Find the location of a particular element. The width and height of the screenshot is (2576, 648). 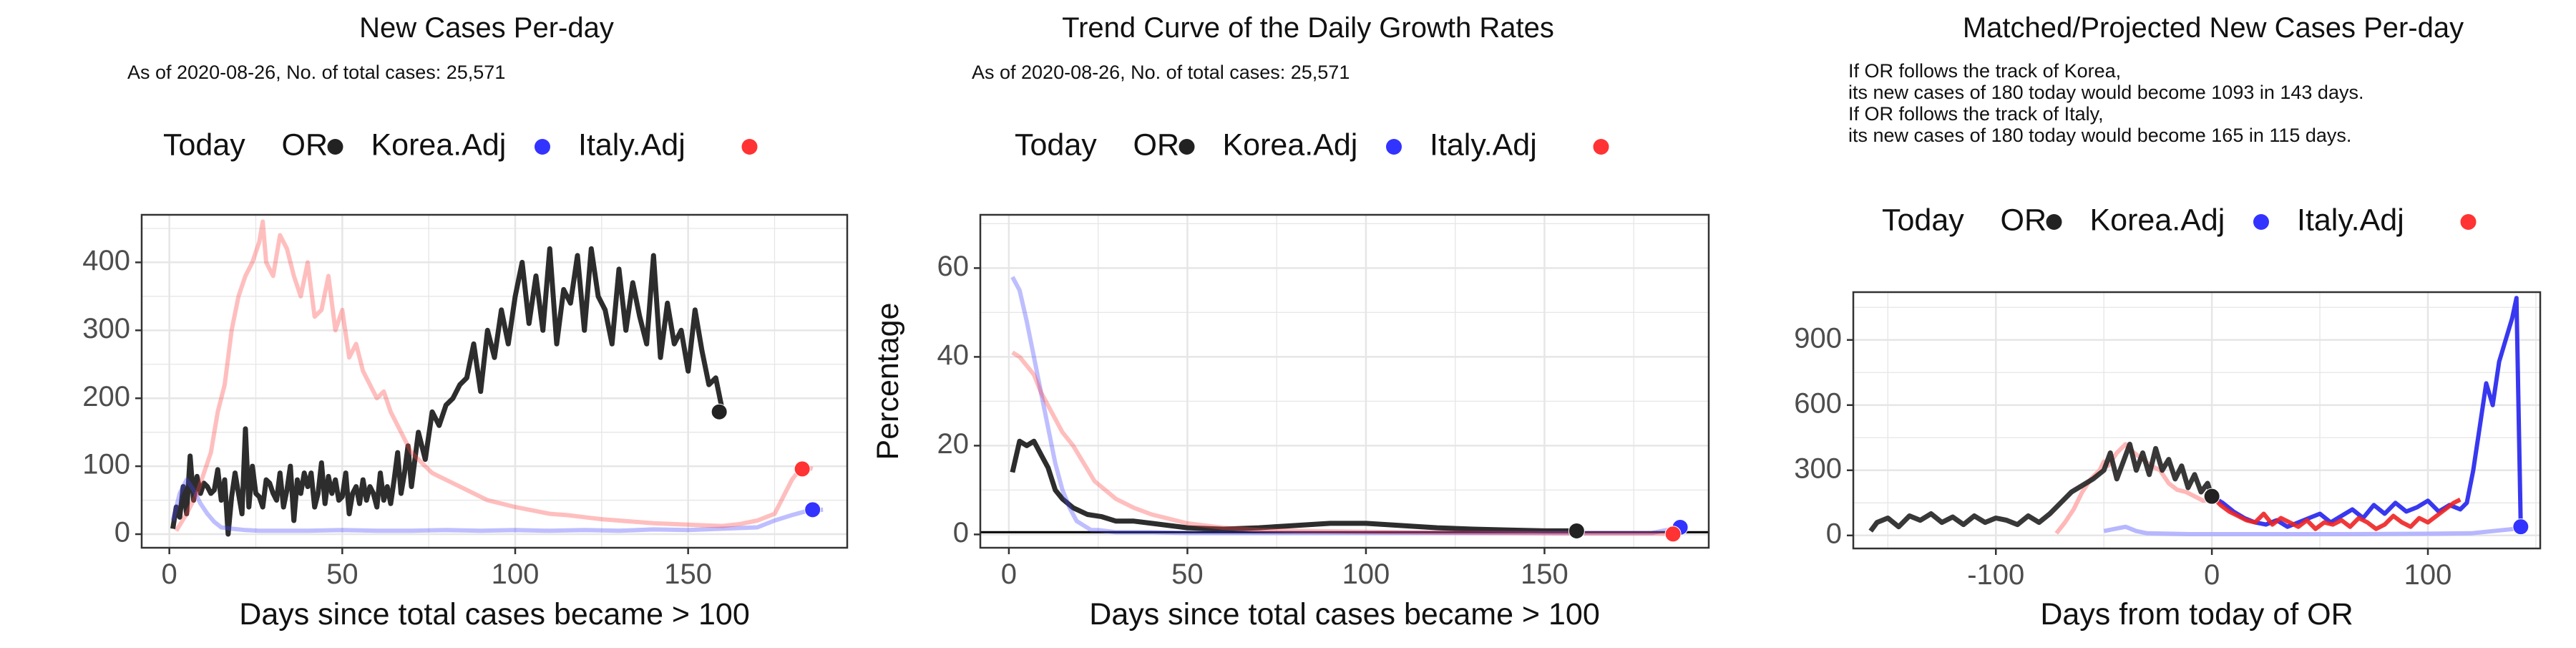

y-tick-label: 400 is located at coordinates (106, 260).